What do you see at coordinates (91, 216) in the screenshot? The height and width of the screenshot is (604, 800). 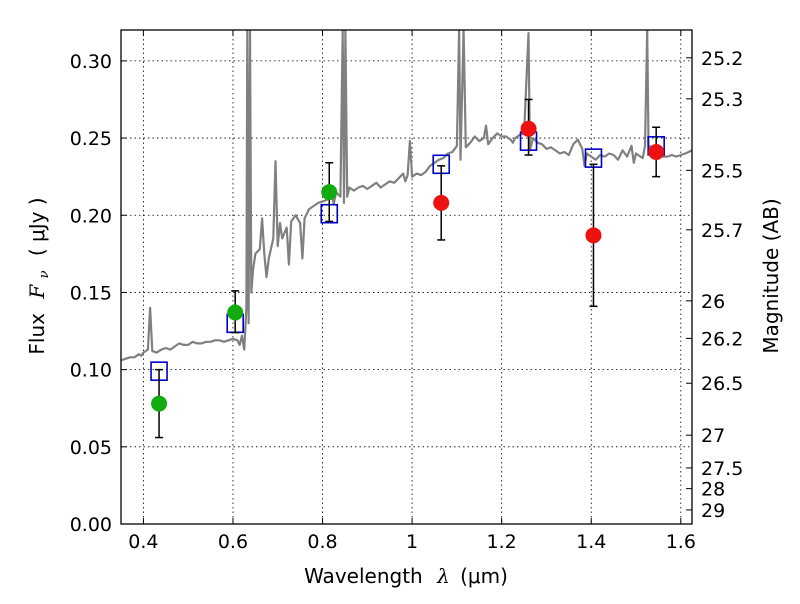 I see `y-tick-label: 0.20` at bounding box center [91, 216].